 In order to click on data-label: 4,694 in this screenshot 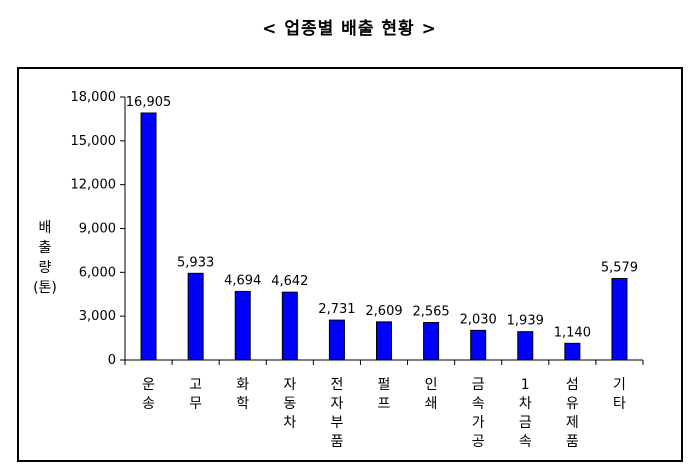, I will do `click(242, 280)`.